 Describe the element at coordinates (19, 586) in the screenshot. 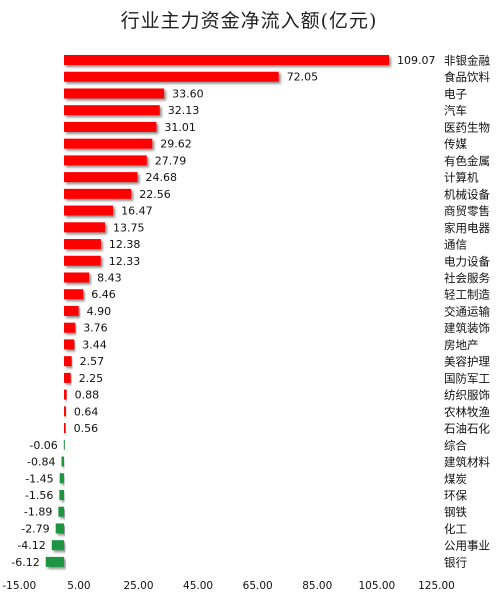

I see `x-tick-label: -15.00` at that location.